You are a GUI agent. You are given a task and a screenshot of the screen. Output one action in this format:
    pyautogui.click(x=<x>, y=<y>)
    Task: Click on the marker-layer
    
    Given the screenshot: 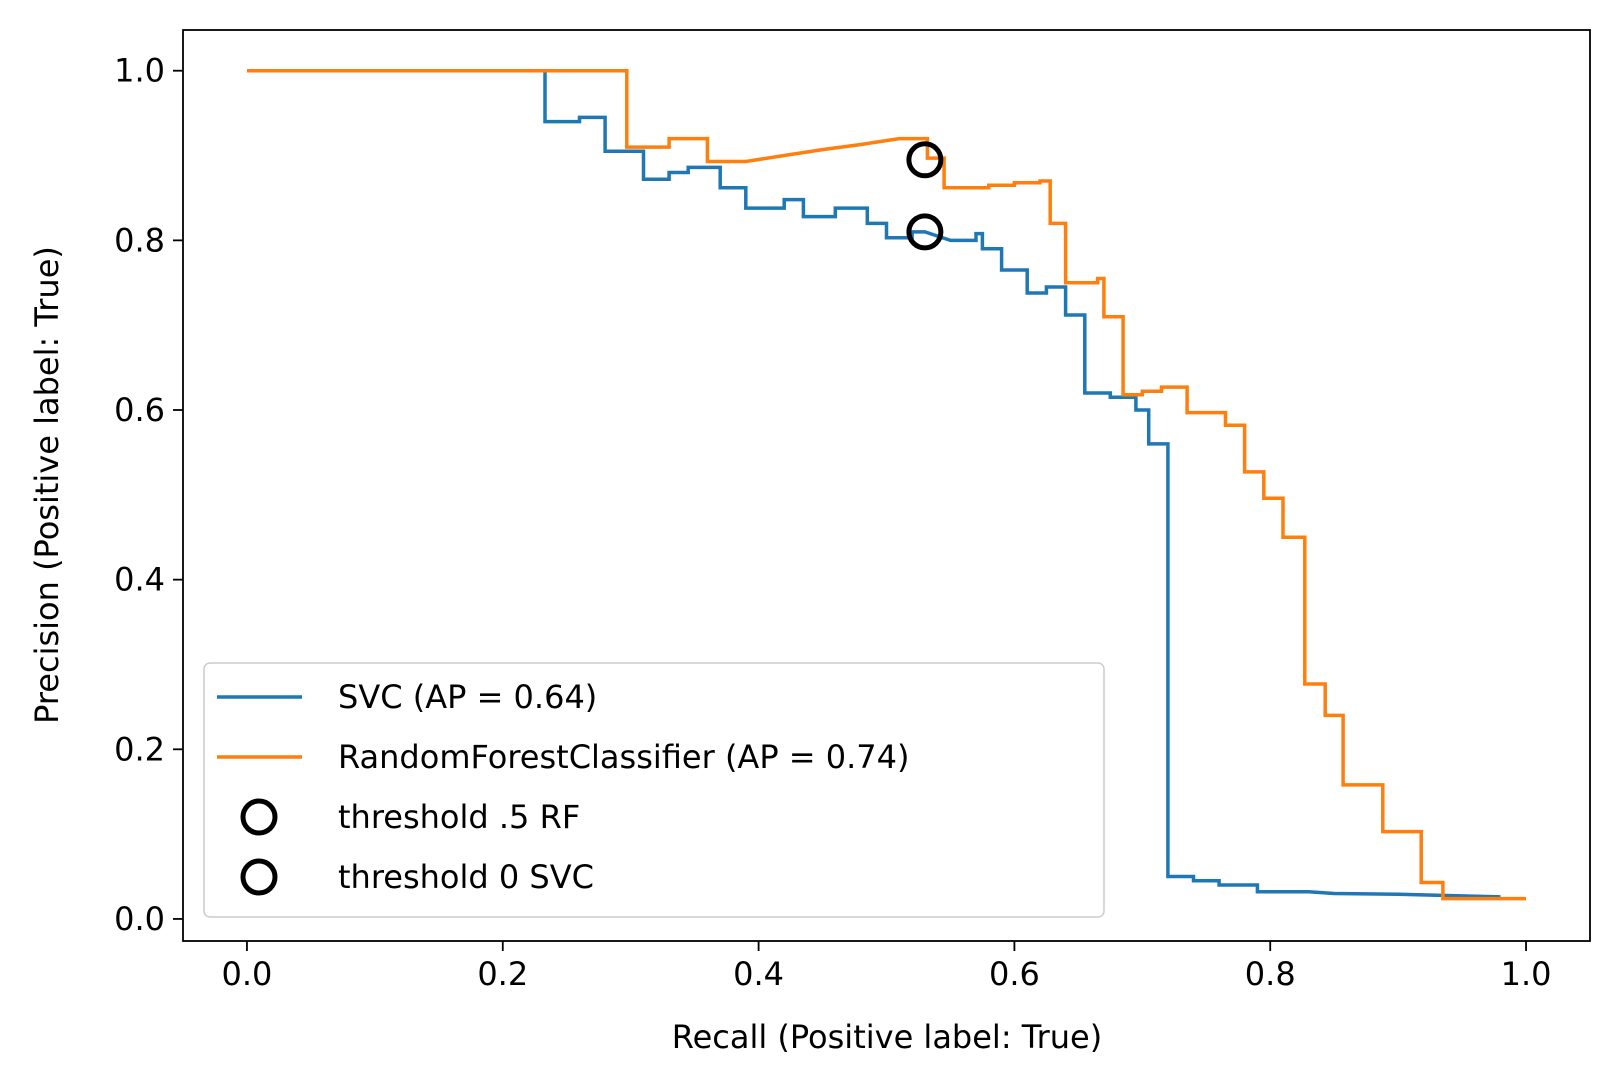 What is the action you would take?
    pyautogui.click(x=925, y=196)
    